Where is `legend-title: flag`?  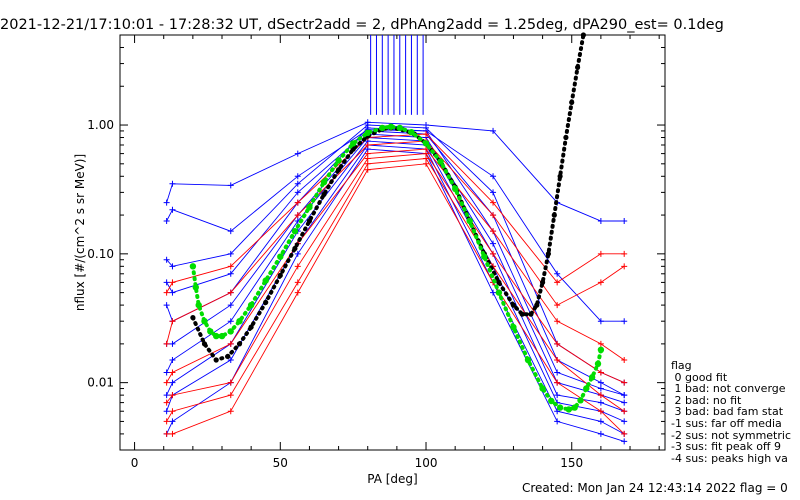
legend-title: flag is located at coordinates (681, 365).